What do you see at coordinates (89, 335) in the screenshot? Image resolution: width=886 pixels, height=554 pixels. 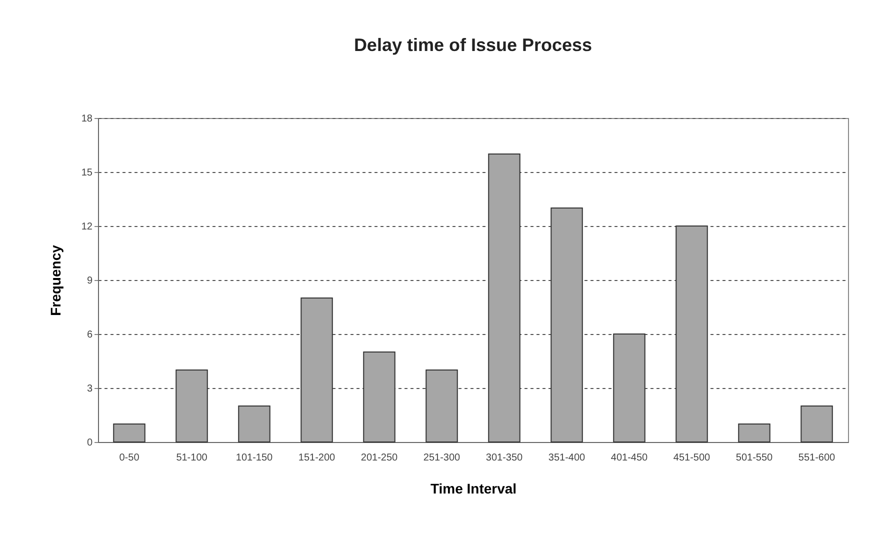 I see `y-tick-label: 6` at bounding box center [89, 335].